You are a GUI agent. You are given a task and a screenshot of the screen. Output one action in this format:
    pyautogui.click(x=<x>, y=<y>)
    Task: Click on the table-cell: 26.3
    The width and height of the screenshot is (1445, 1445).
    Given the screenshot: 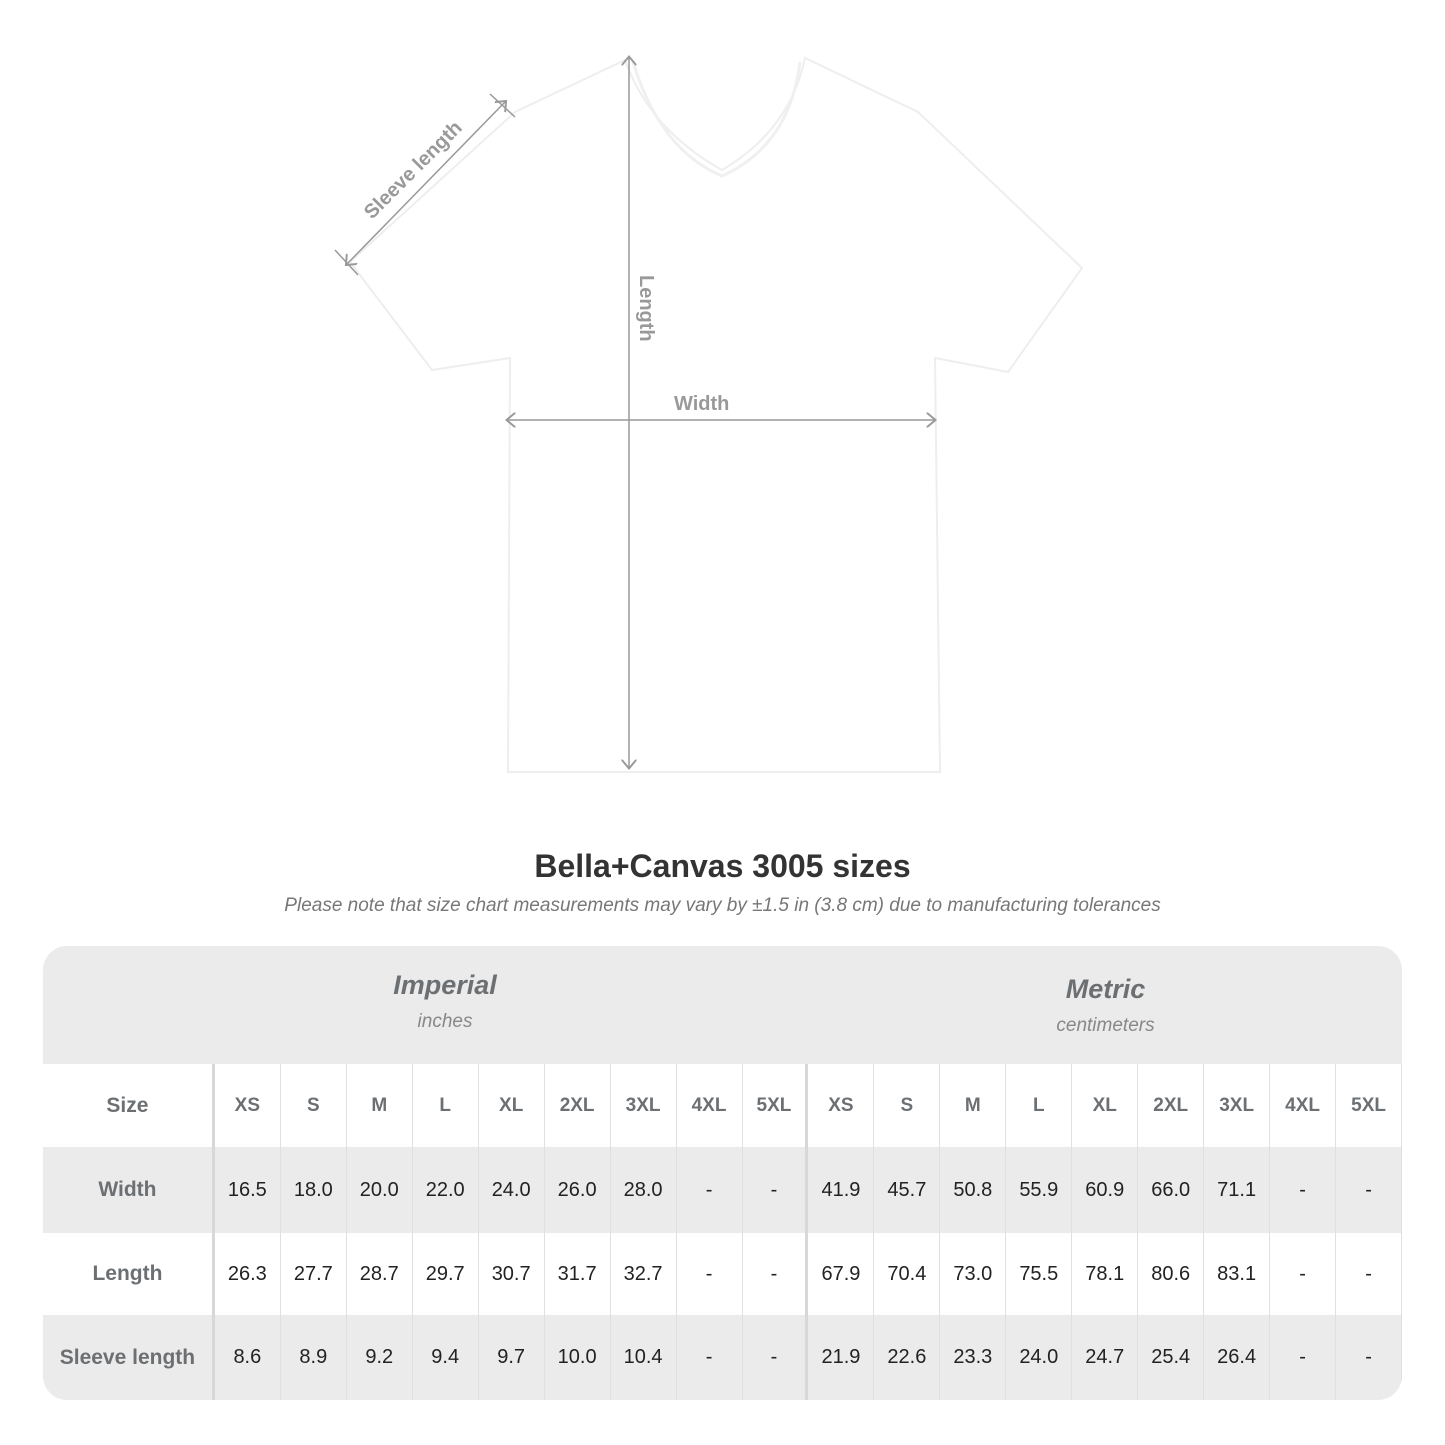 What is the action you would take?
    pyautogui.click(x=248, y=1274)
    